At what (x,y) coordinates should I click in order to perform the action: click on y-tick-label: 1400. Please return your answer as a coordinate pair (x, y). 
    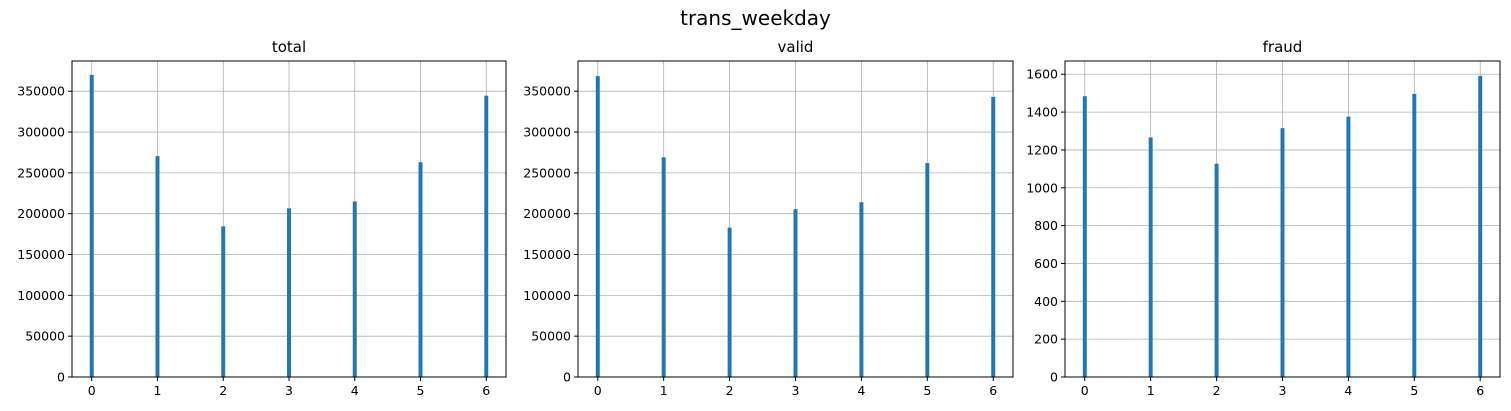
    Looking at the image, I should click on (1042, 112).